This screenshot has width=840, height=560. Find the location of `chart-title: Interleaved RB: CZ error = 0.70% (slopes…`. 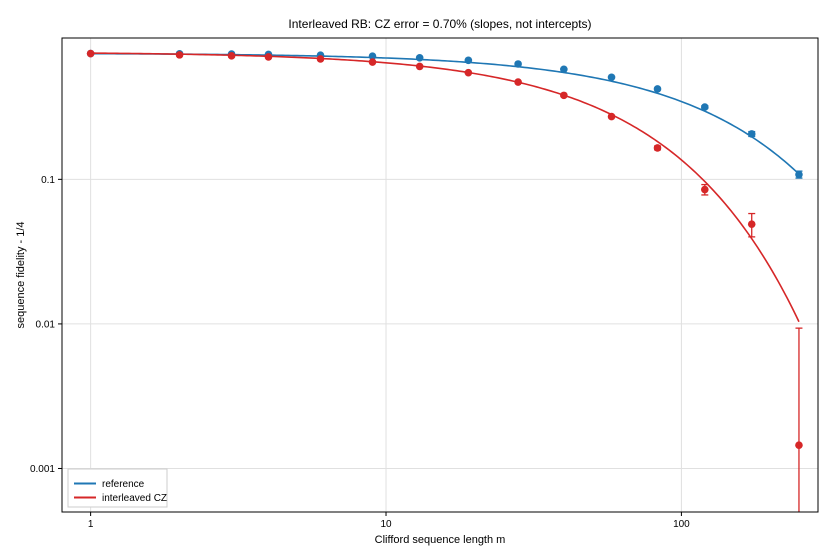

chart-title: Interleaved RB: CZ error = 0.70% (slopes… is located at coordinates (439, 24).